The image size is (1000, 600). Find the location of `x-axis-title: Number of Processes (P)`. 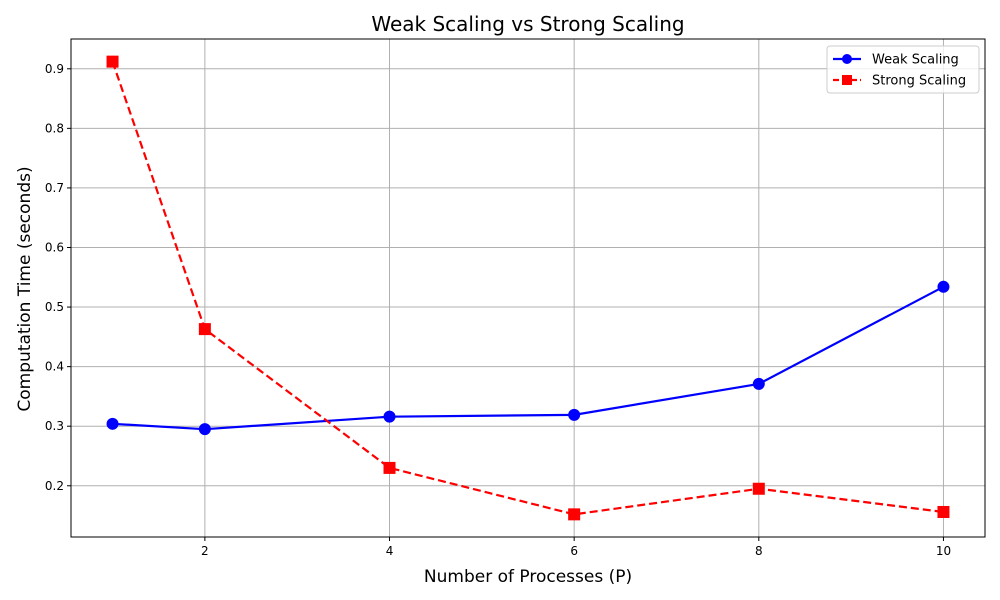

x-axis-title: Number of Processes (P) is located at coordinates (528, 577).